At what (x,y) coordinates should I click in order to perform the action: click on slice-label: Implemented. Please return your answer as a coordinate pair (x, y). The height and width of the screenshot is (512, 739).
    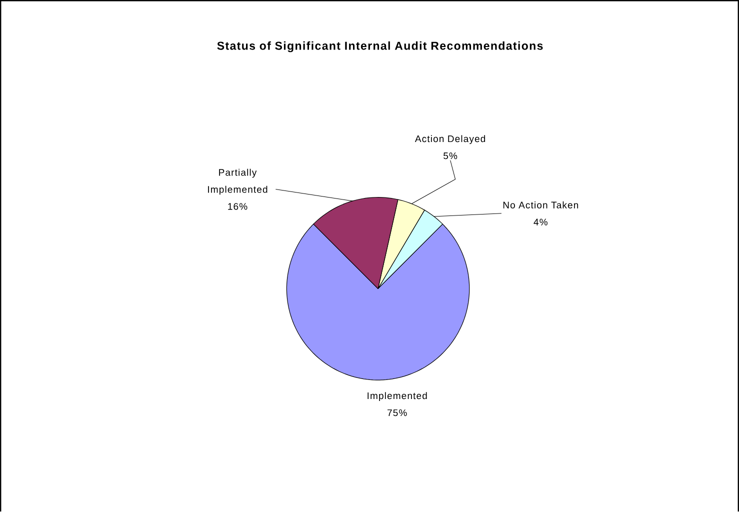
    Looking at the image, I should click on (397, 396).